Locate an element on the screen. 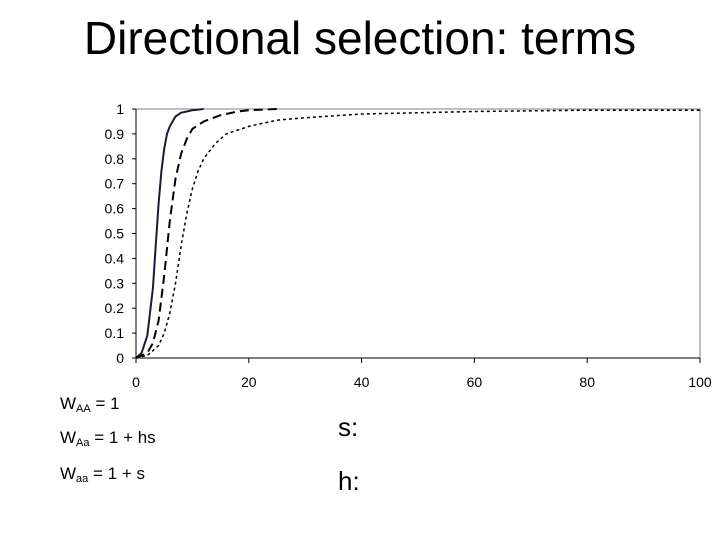 This screenshot has height=540, width=720. equation-genotype: AA is located at coordinates (83, 409).